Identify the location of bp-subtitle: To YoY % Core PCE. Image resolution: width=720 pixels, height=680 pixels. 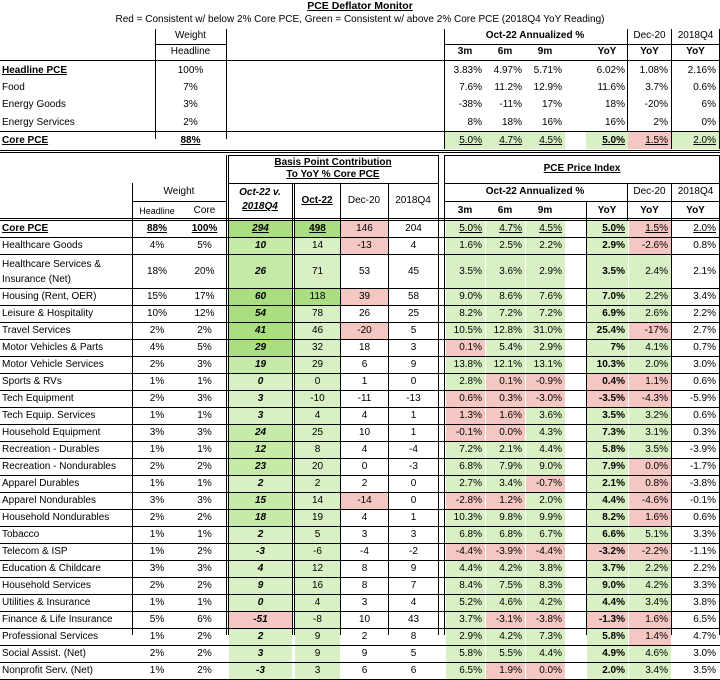
(333, 174).